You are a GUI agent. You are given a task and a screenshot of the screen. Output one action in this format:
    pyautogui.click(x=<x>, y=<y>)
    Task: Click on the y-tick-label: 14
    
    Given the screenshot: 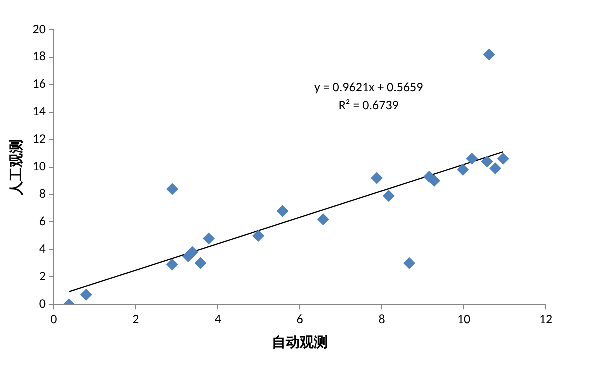 What is the action you would take?
    pyautogui.click(x=39, y=112)
    